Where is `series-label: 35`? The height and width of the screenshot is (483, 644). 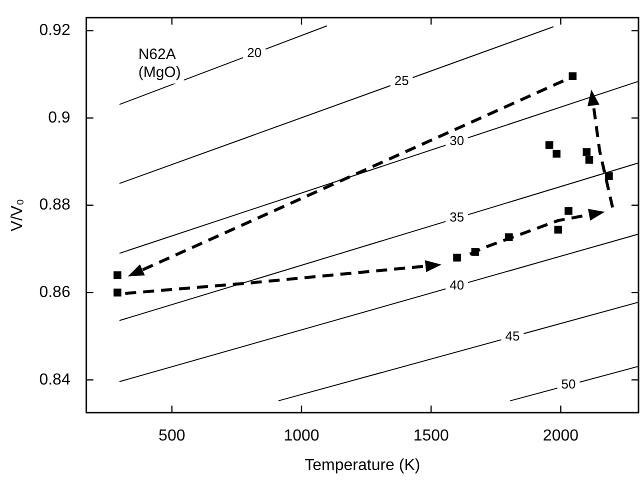 series-label: 35 is located at coordinates (457, 217).